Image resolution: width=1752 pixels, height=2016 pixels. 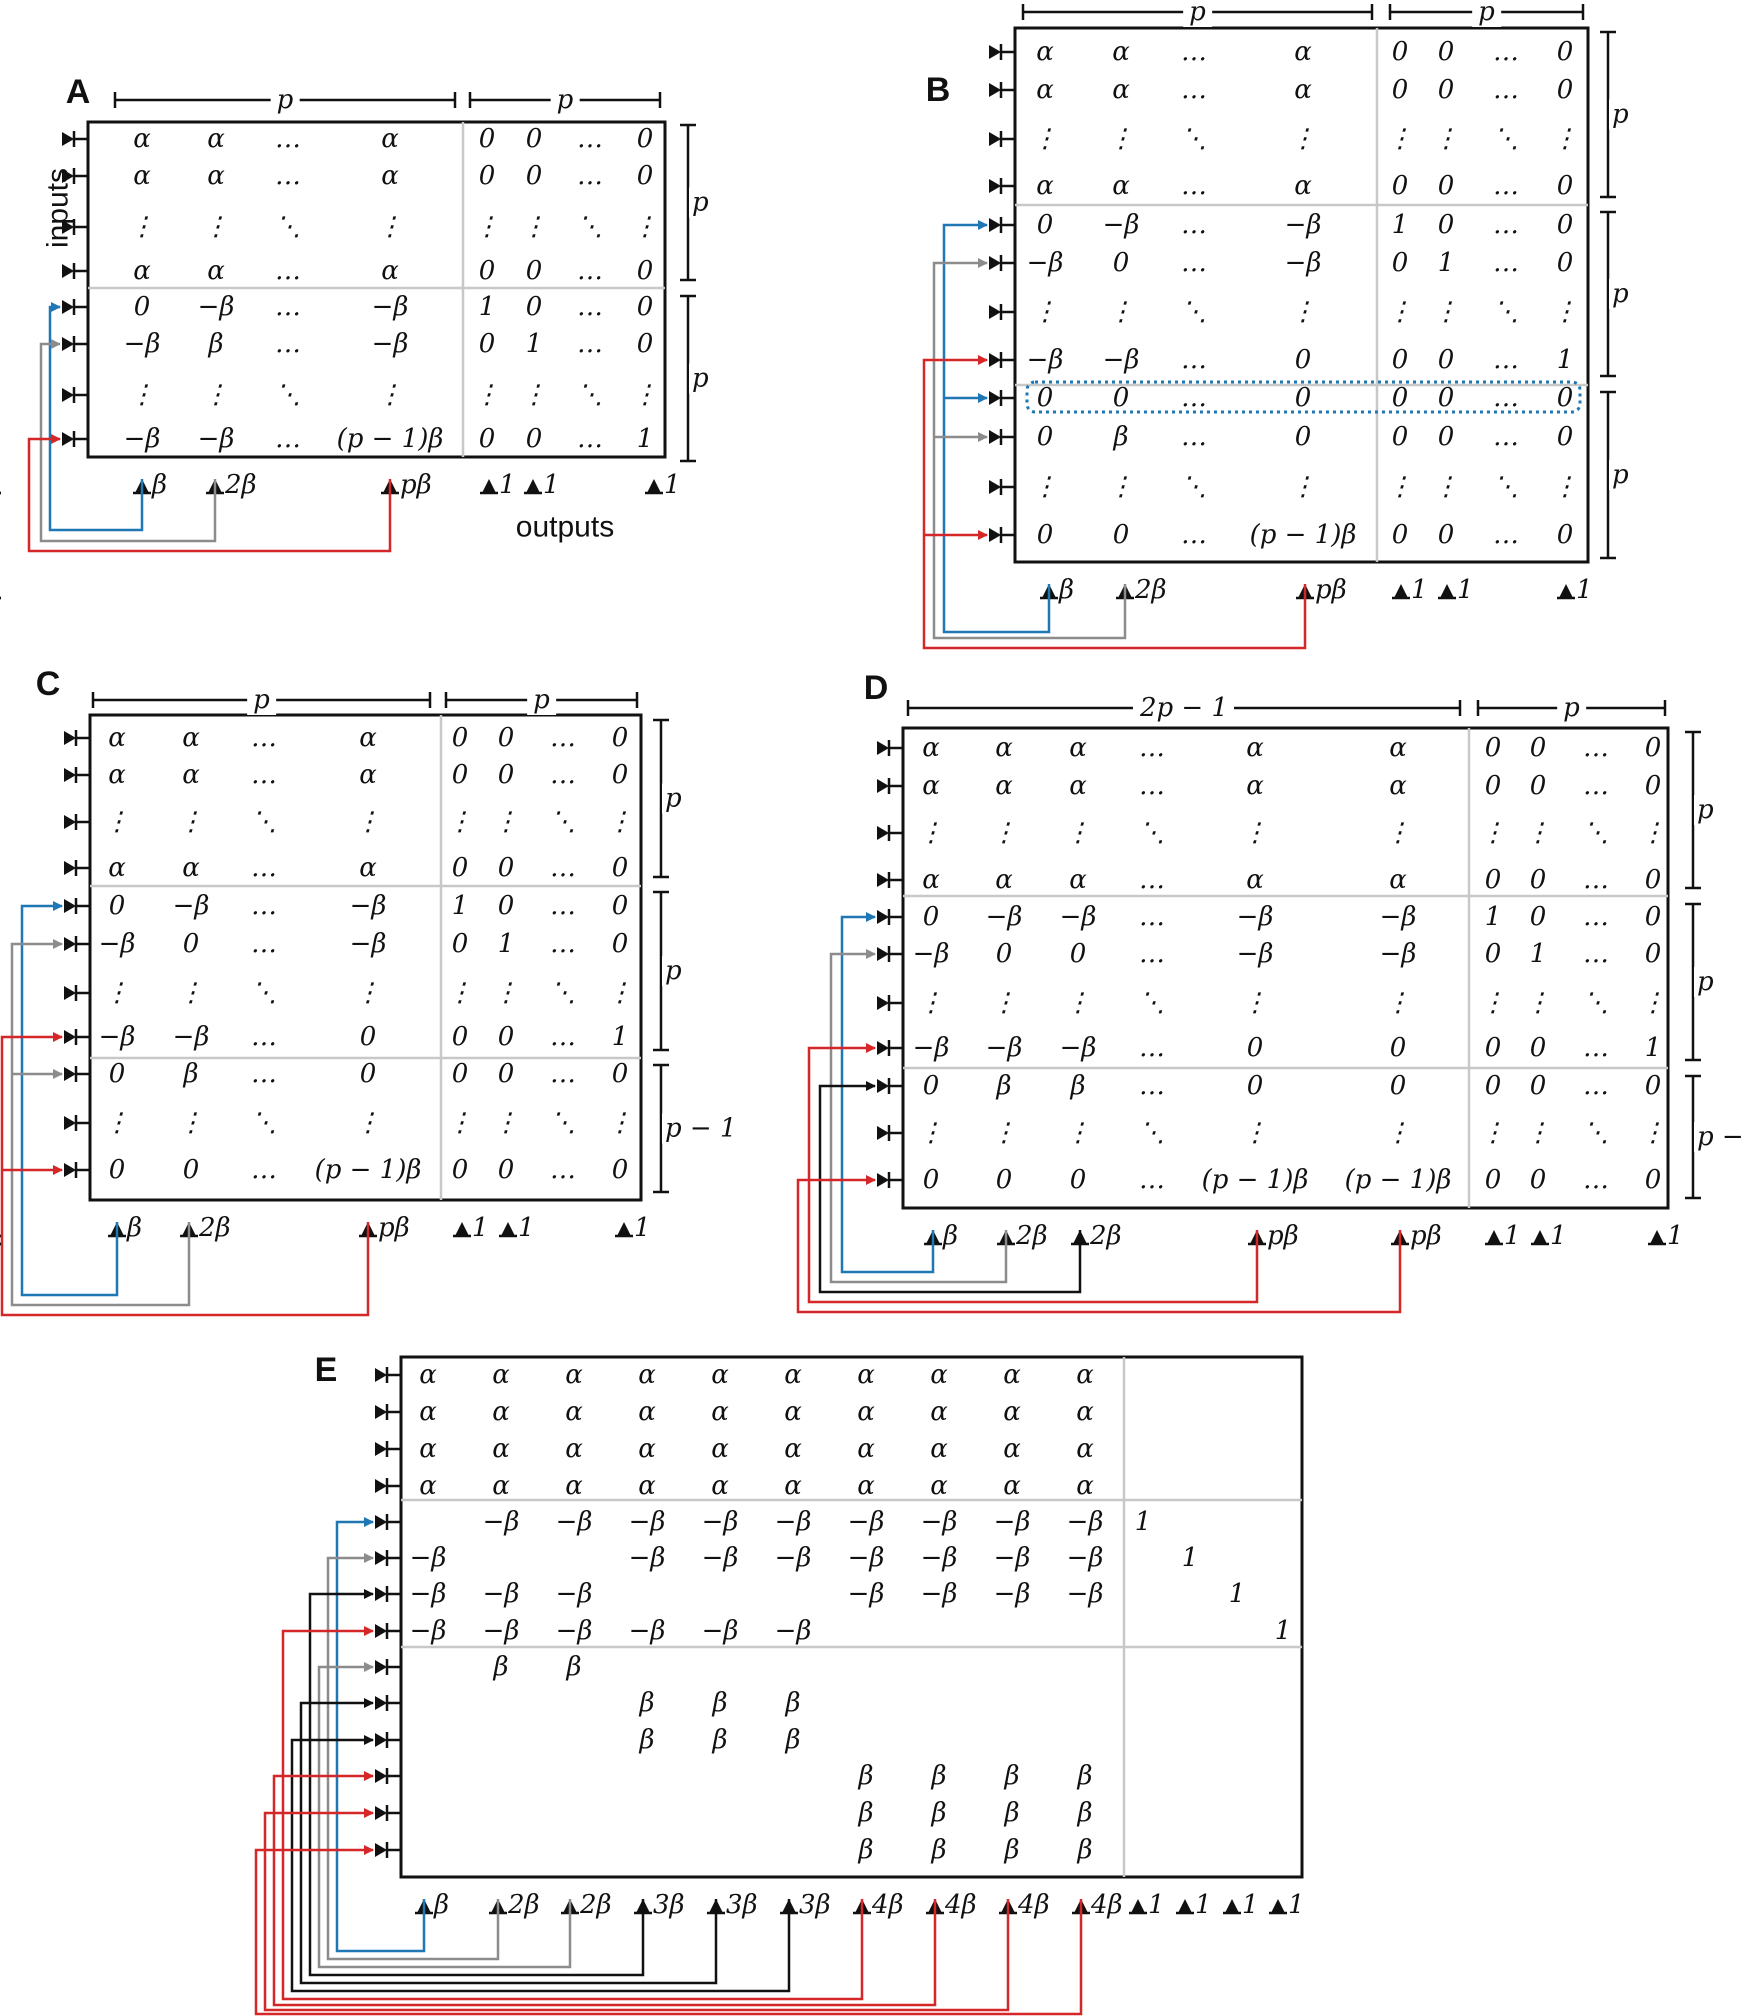 What do you see at coordinates (1255, 1180) in the screenshot?
I see `matrix-cell: (p − 1)β` at bounding box center [1255, 1180].